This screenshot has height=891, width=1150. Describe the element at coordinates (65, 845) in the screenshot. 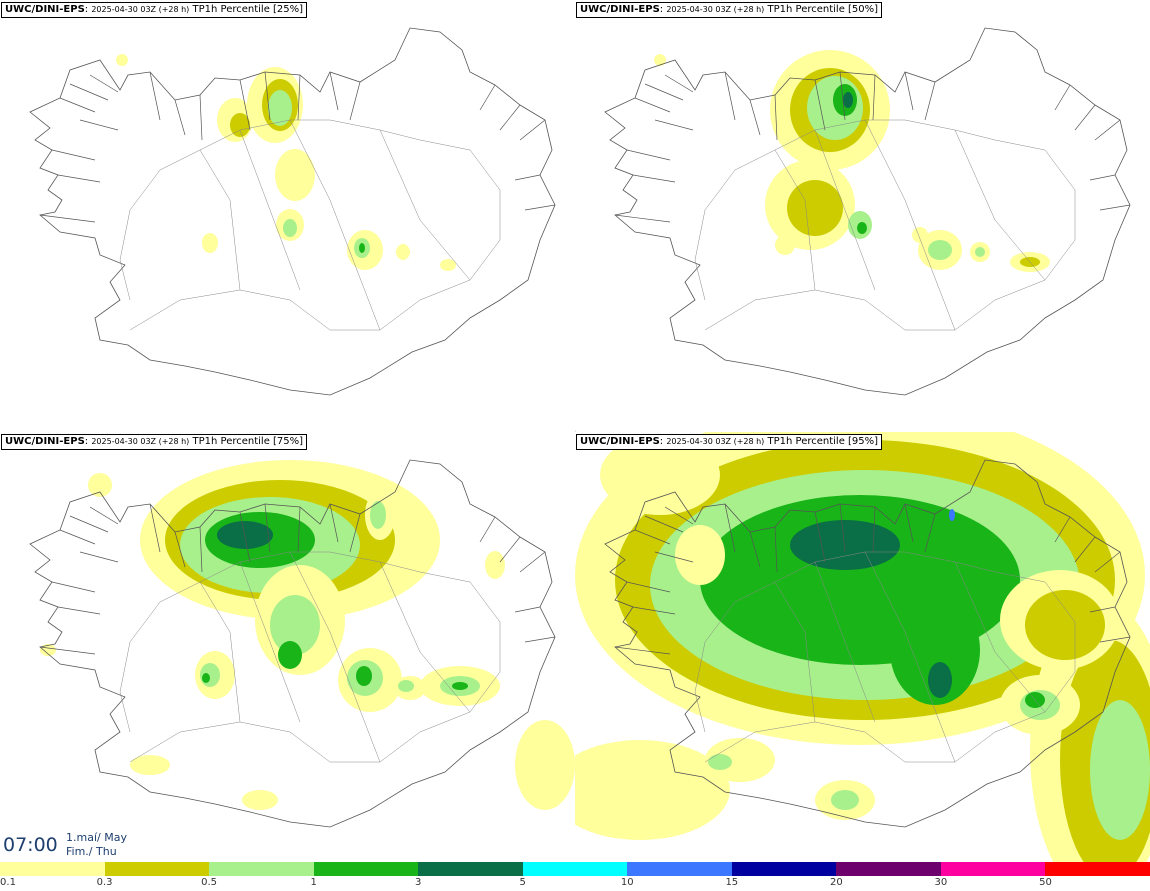

I see `valid-time-box: 07:00 1.maí/ May Fim./ Thu` at that location.